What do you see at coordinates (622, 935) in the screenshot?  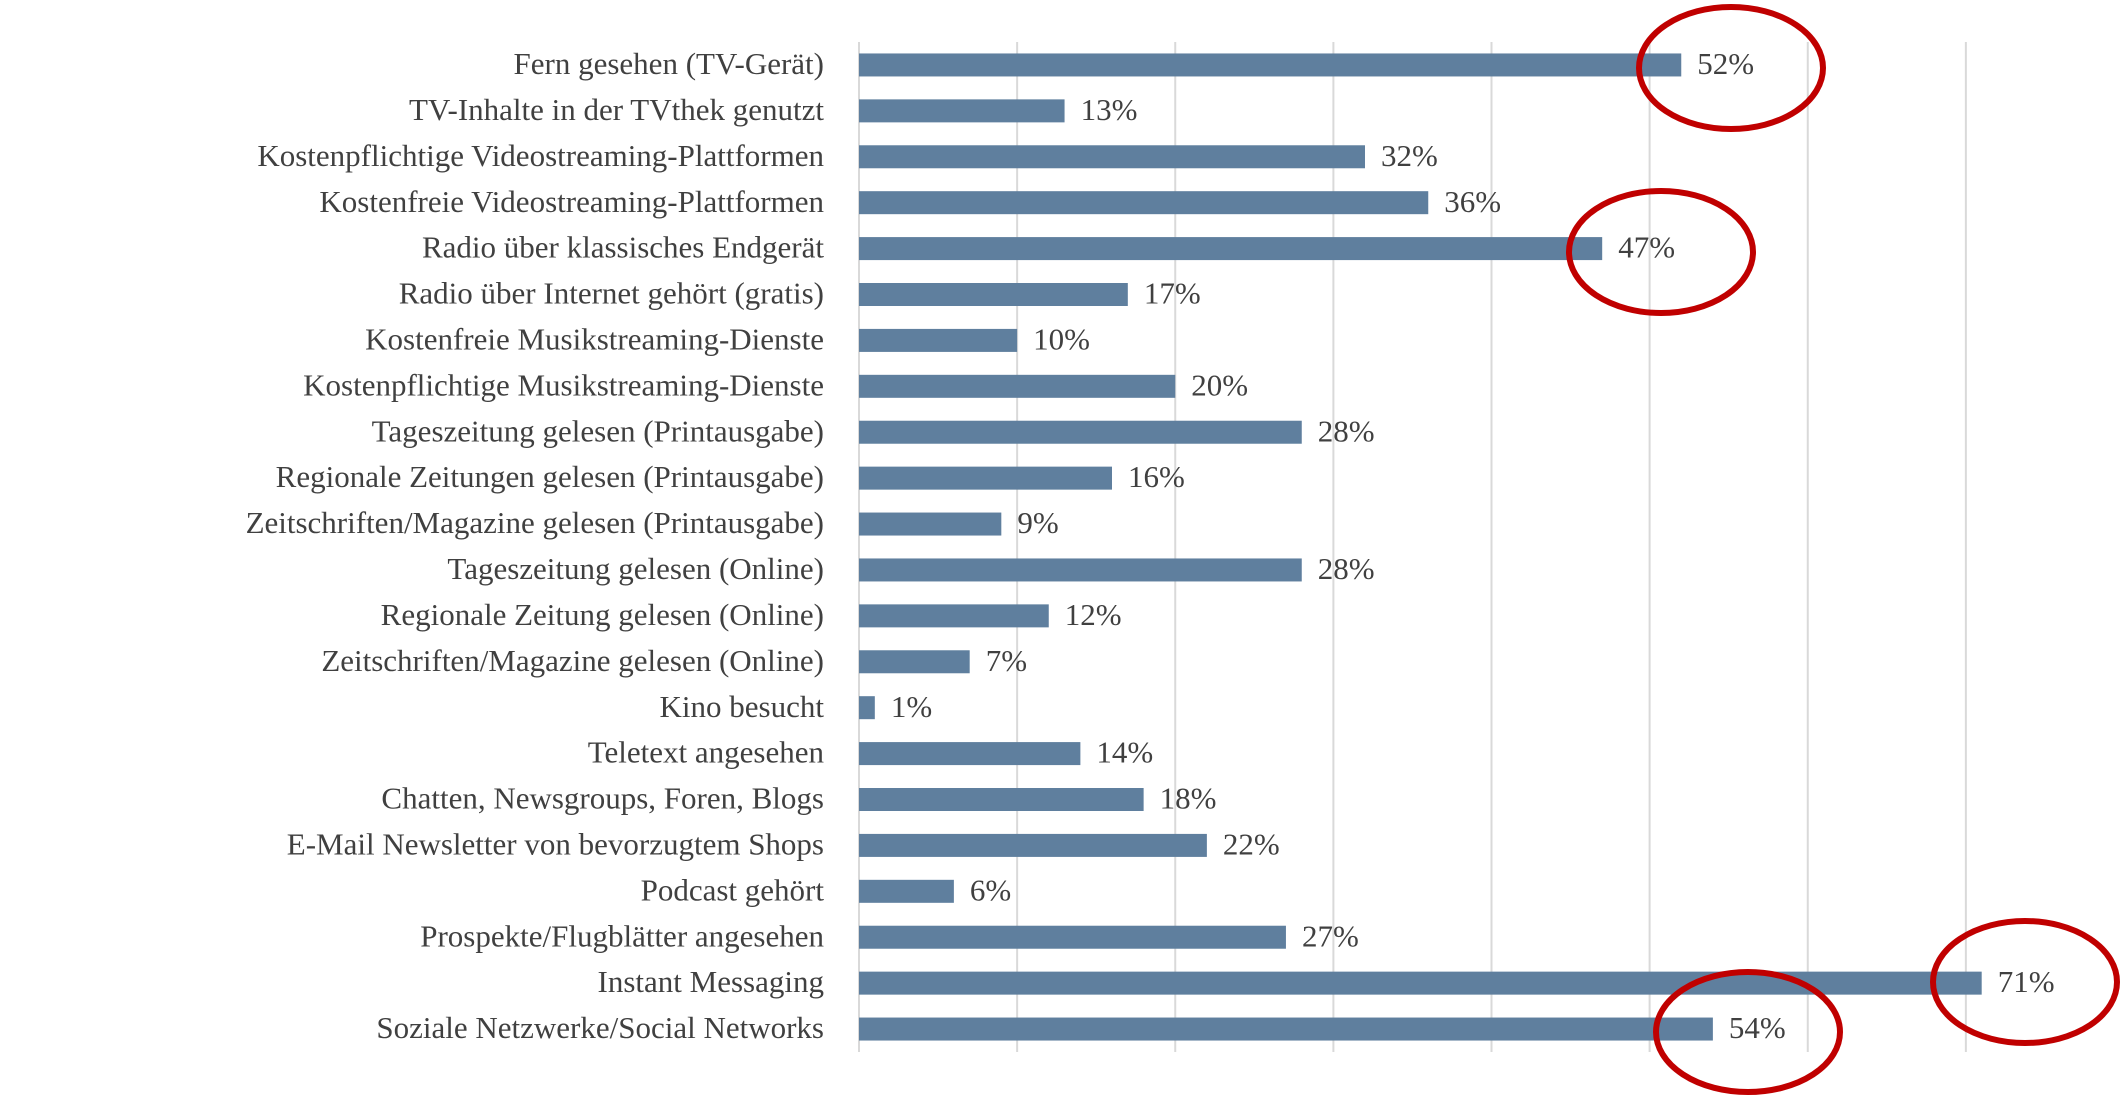 I see `category-label: Prospekte/Flugblätter angesehen` at bounding box center [622, 935].